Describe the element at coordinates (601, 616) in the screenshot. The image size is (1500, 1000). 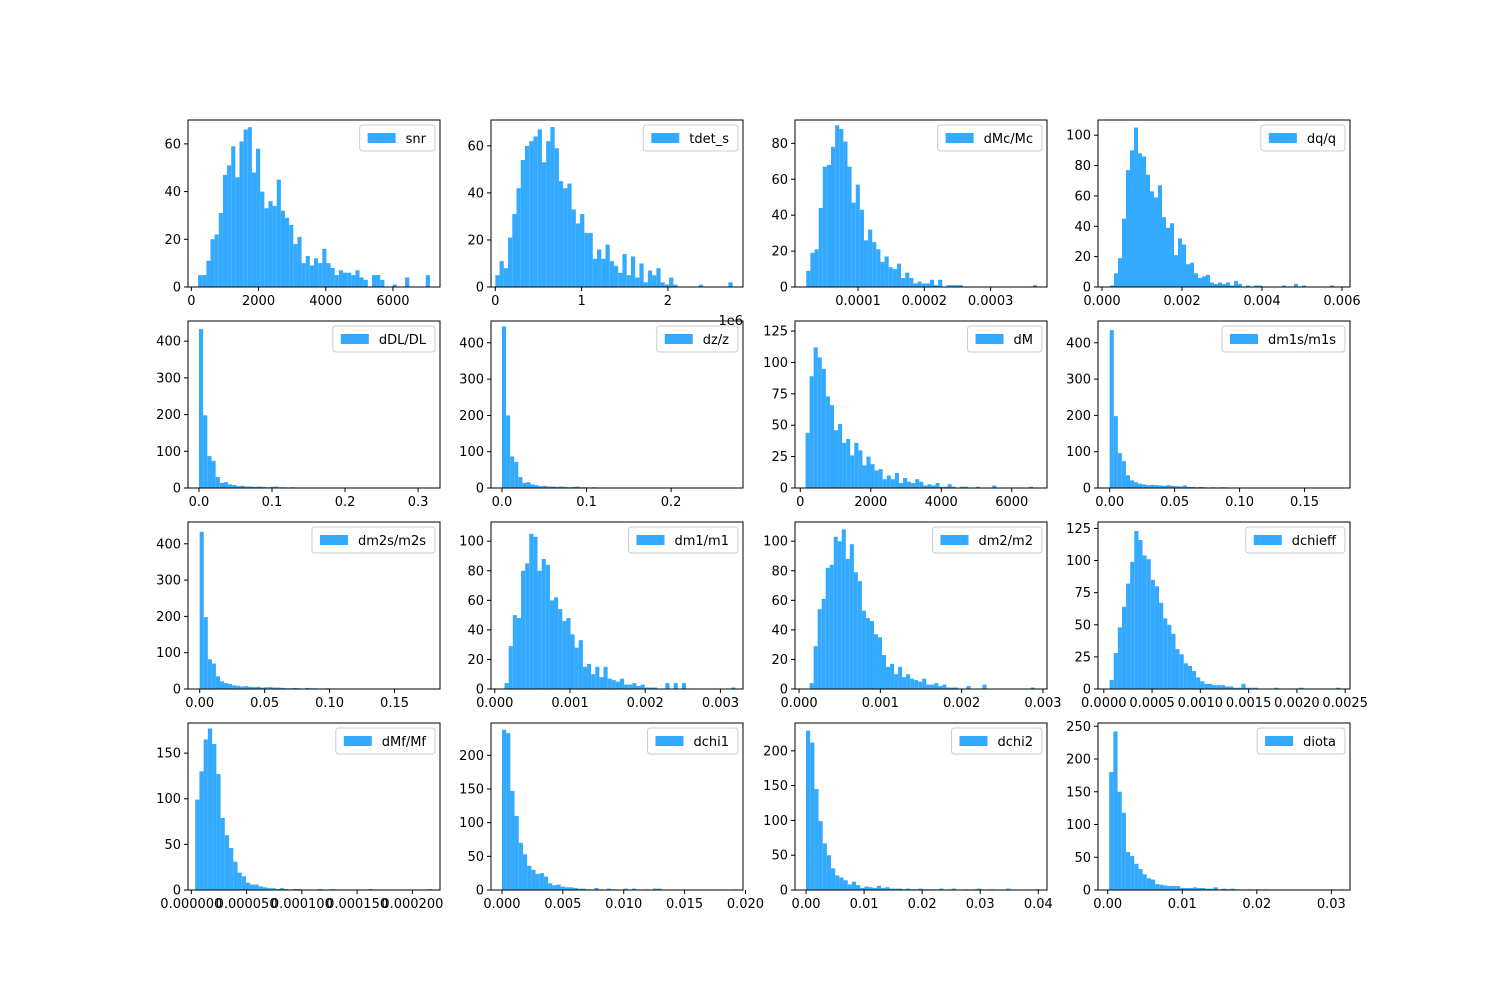
I see `histogram-panel: 0.000 0.001 0.002 0.003 0 20 40 60 80 100 dm1/m1` at that location.